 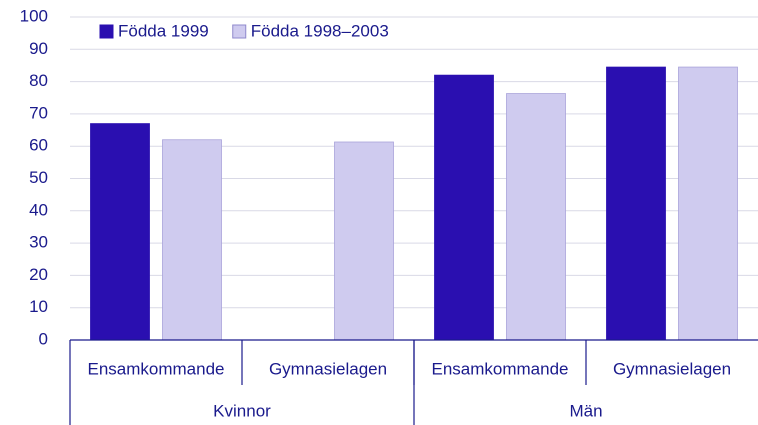 What do you see at coordinates (38, 209) in the screenshot?
I see `y-tick-label: 40` at bounding box center [38, 209].